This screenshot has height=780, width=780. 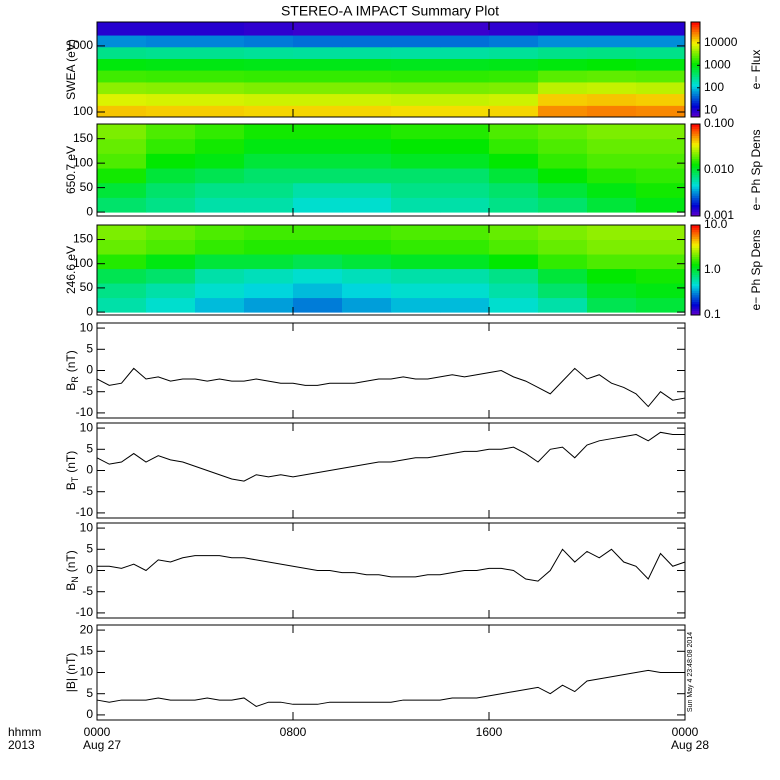 I want to click on y-axis-label-sub: T, so click(x=75, y=479).